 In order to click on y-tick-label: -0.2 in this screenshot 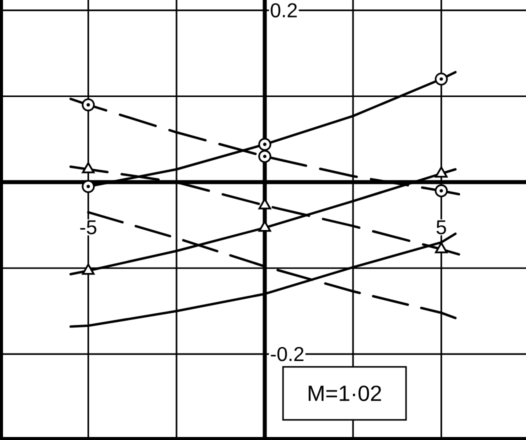, I will do `click(287, 354)`.